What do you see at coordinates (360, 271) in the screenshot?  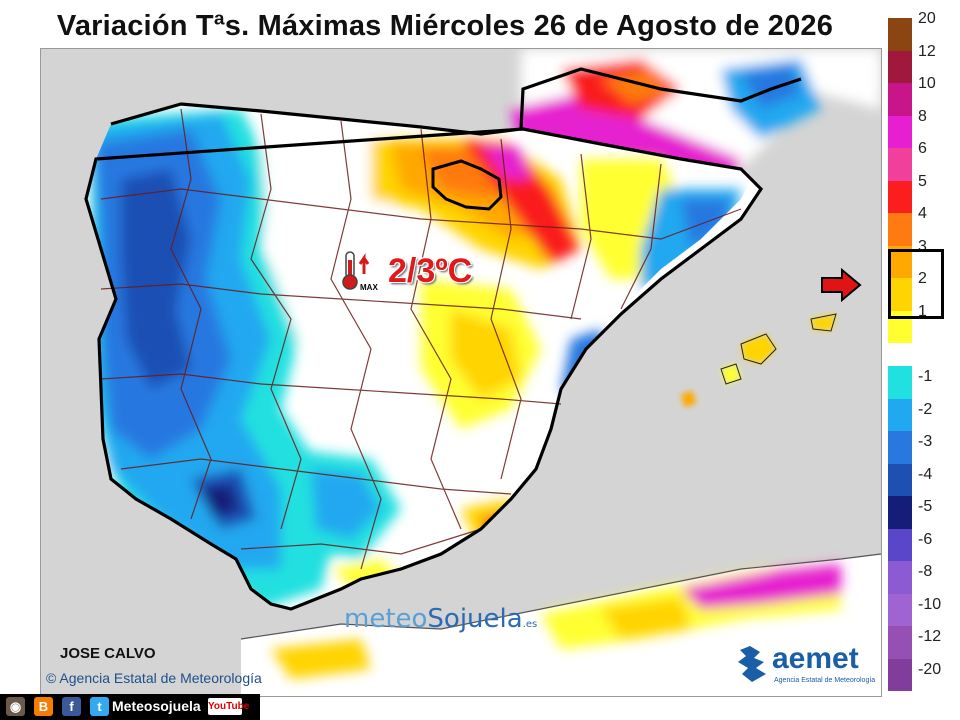 I see `thermometer-max-icon: MAX` at bounding box center [360, 271].